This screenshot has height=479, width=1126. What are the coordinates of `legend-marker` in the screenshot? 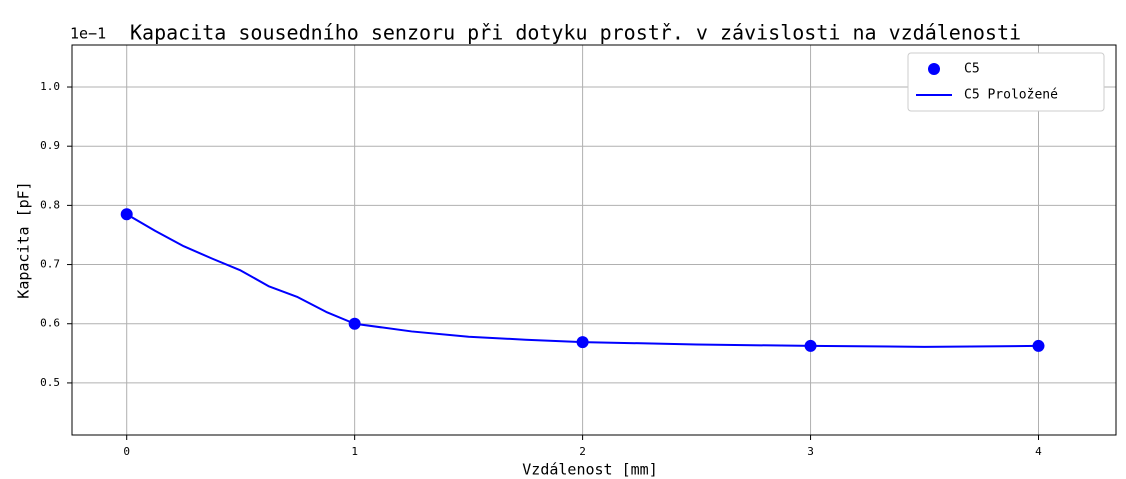 It's located at (934, 69).